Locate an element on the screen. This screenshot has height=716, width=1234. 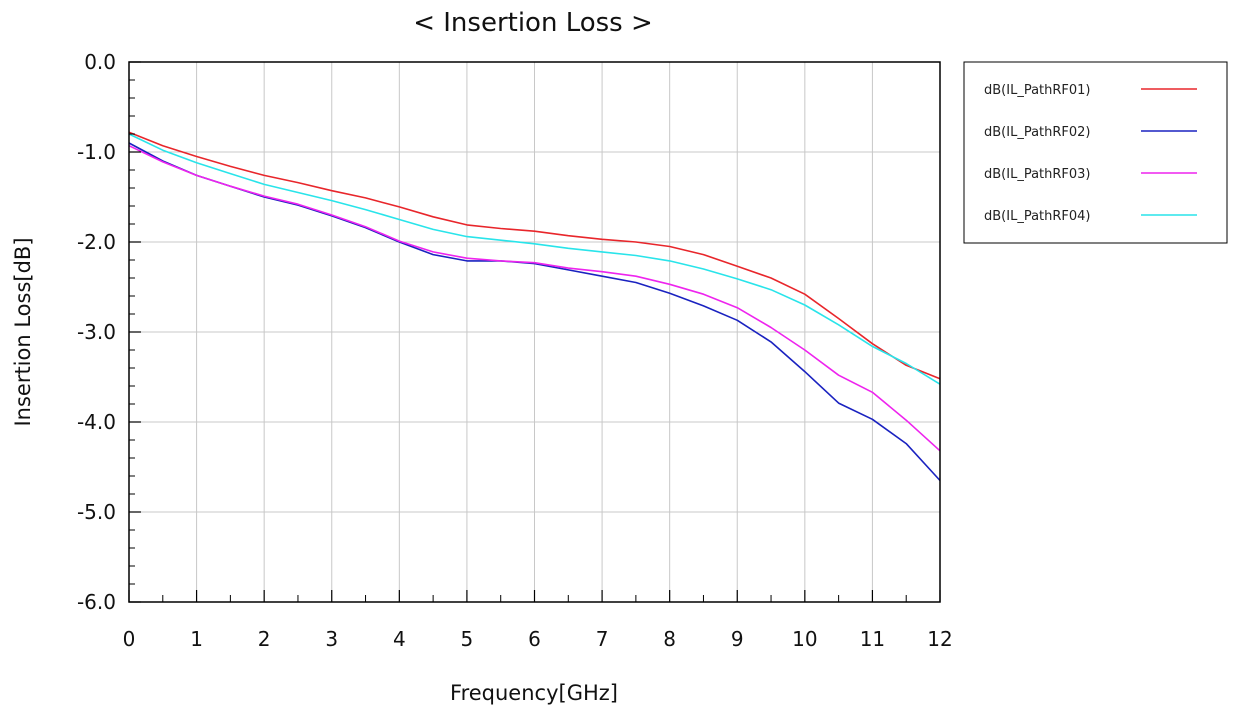
y-tick-label: -3.0 is located at coordinates (96, 332).